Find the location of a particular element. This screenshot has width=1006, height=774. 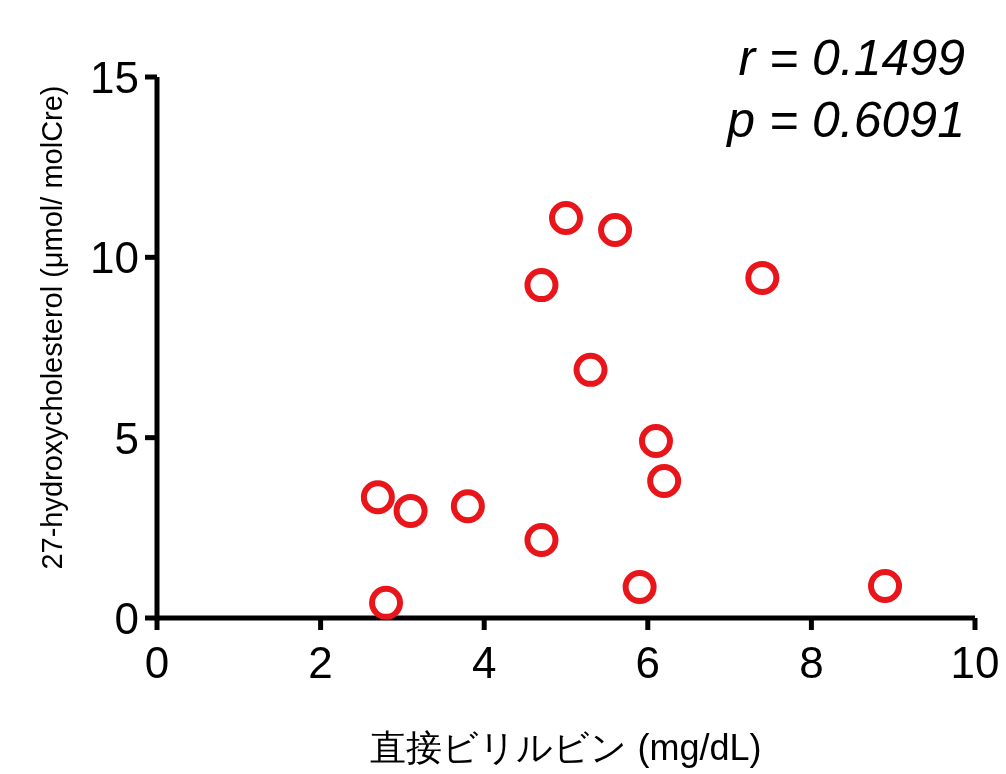

annotation: p = 0.6091 is located at coordinates (845, 120).